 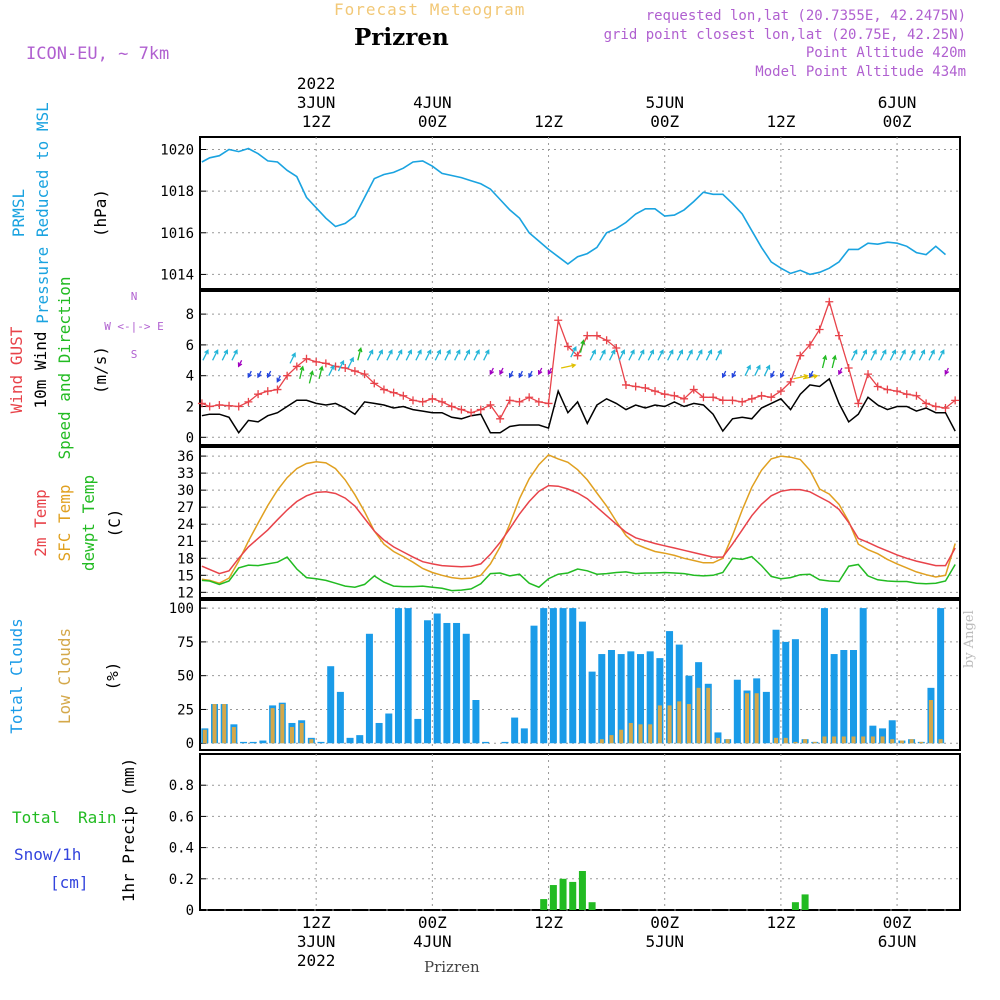 I want to click on top-time-label: 5JUN, so click(x=664, y=102).